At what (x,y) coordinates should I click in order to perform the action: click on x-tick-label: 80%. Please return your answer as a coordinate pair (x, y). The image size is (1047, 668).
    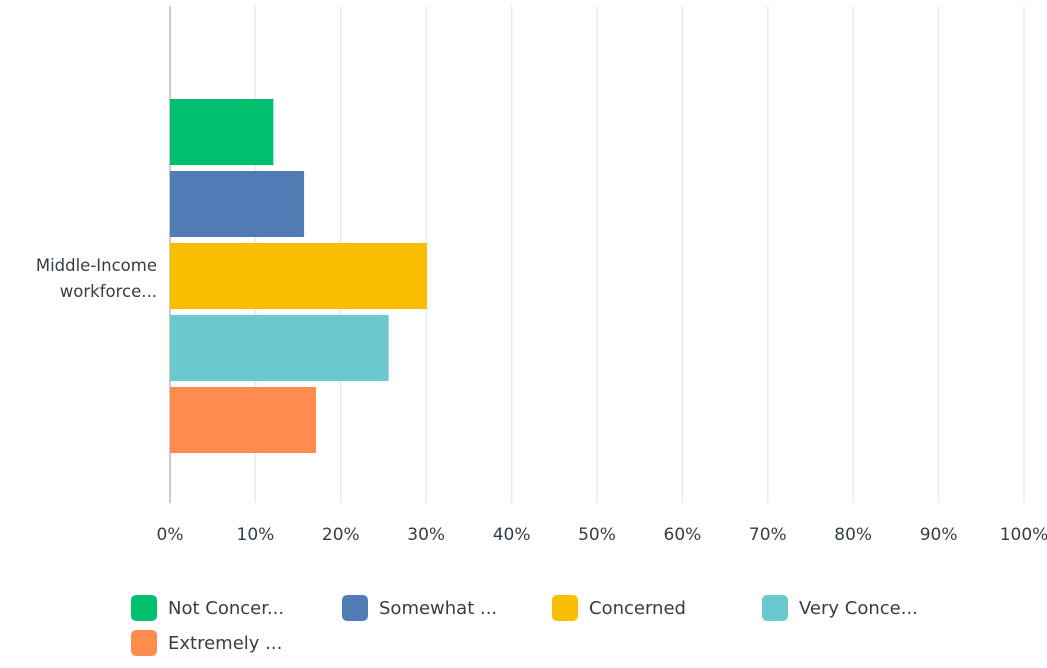
    Looking at the image, I should click on (853, 535).